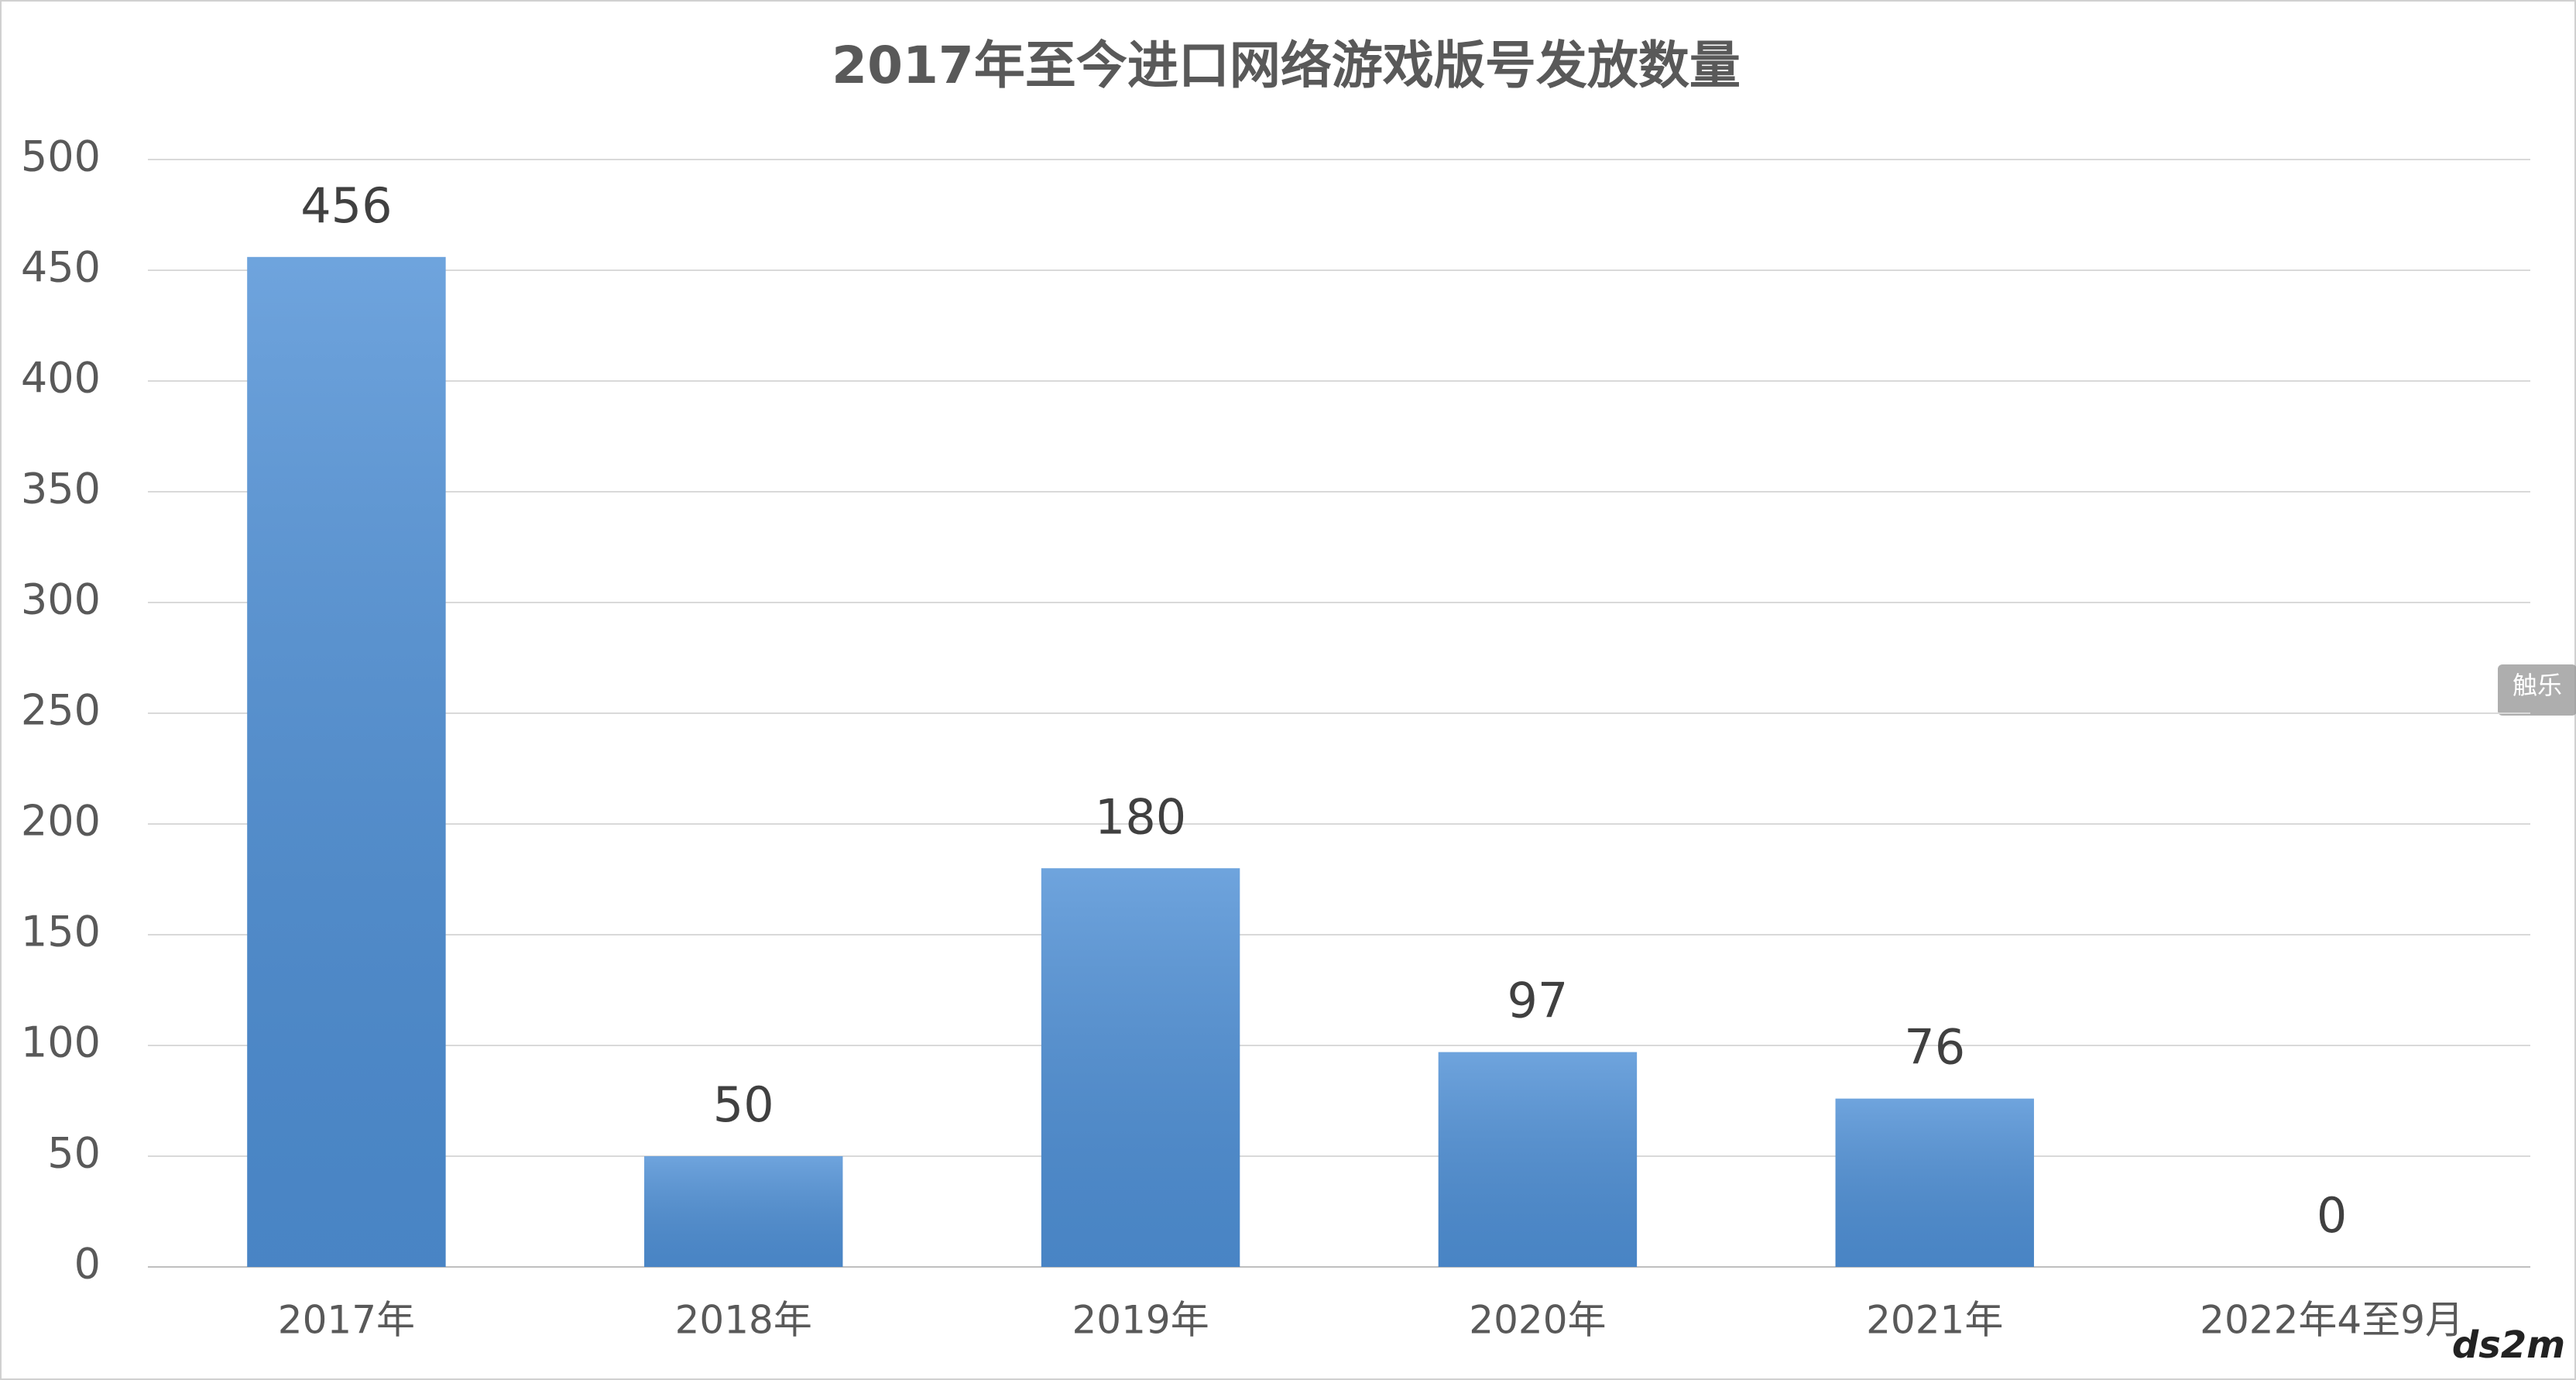 The width and height of the screenshot is (2576, 1380). Describe the element at coordinates (1286, 66) in the screenshot. I see `chart-title: 2017年至今进口网络游戏版号发放数量` at that location.